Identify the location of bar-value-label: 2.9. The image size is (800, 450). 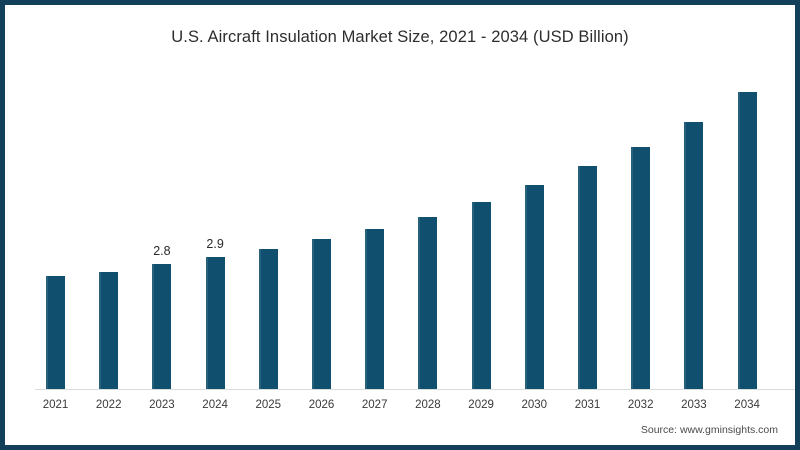
(215, 244).